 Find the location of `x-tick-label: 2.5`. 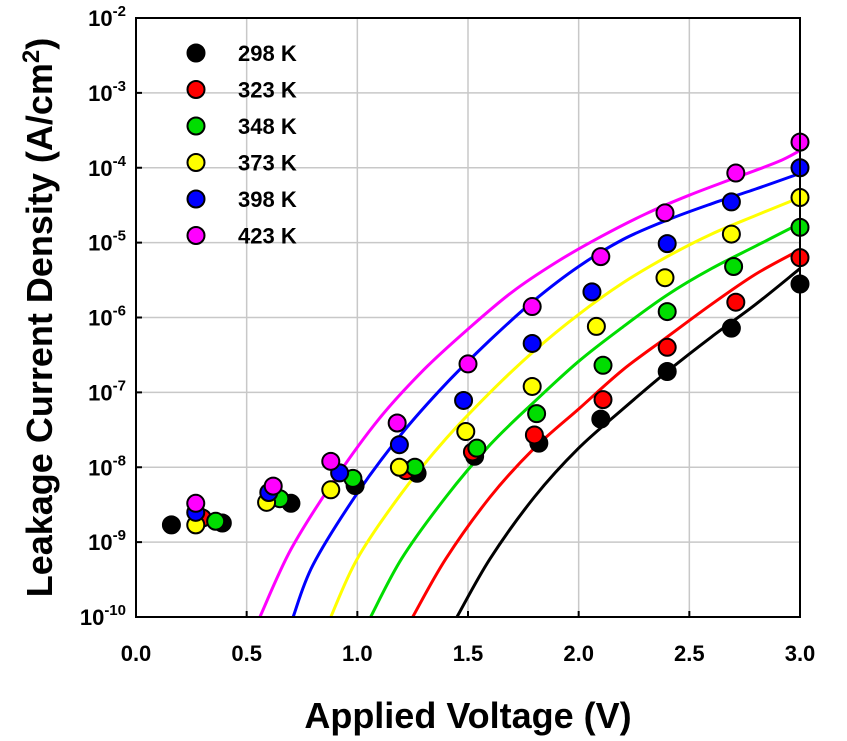

x-tick-label: 2.5 is located at coordinates (689, 653).